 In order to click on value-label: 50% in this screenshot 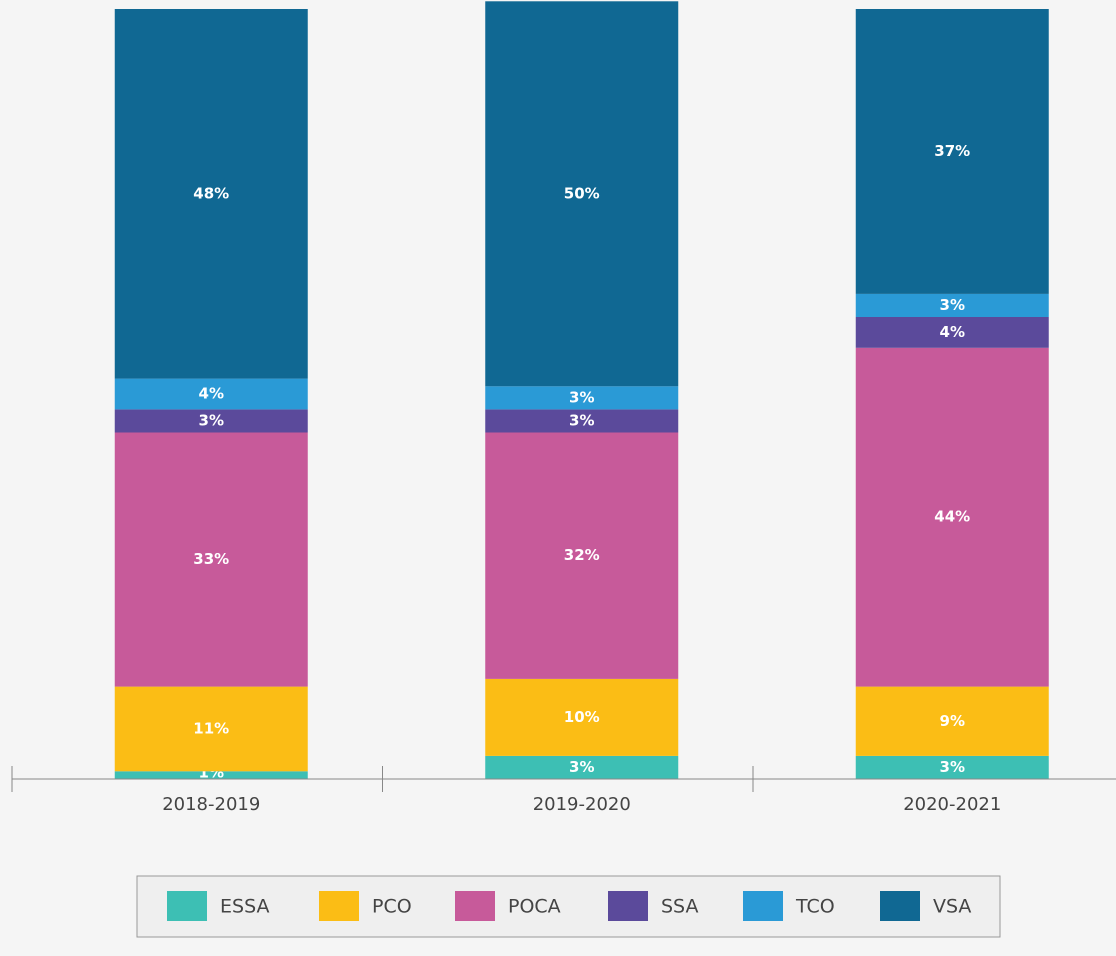, I will do `click(582, 193)`.